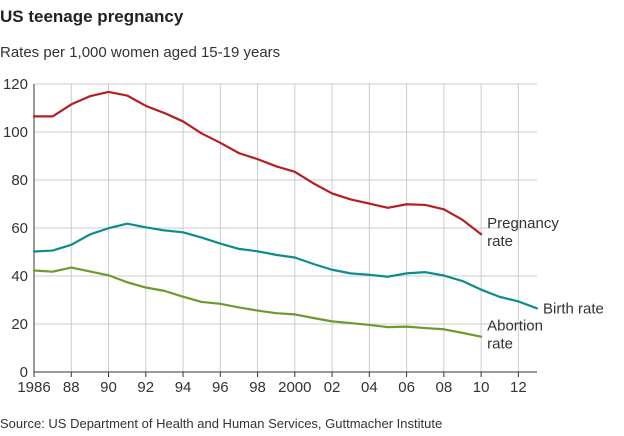 The height and width of the screenshot is (436, 624). I want to click on x-tick-label: 04, so click(369, 387).